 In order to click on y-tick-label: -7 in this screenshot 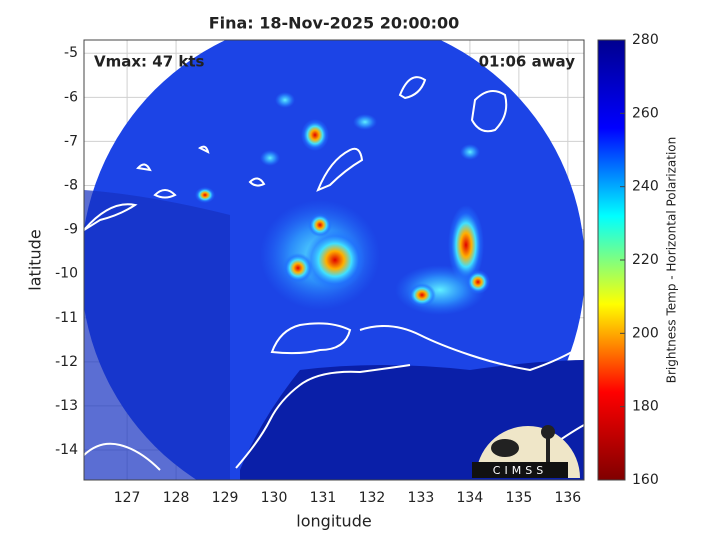, I will do `click(71, 141)`.